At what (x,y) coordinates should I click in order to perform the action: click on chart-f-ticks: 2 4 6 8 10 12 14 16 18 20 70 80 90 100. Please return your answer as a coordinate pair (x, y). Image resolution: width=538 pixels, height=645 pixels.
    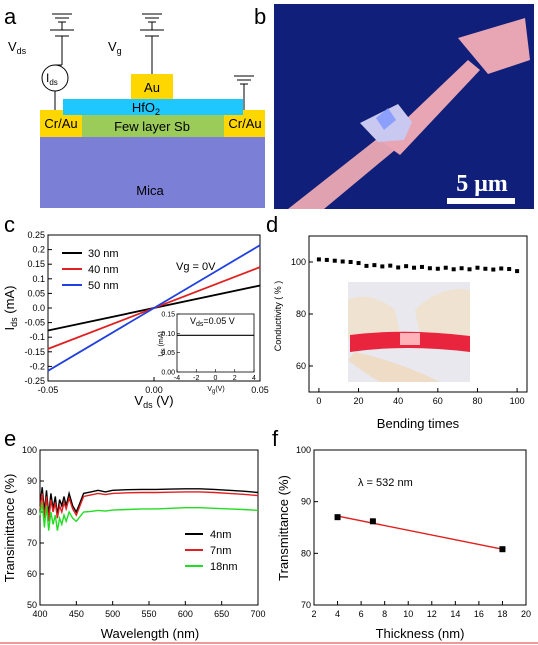
    Looking at the image, I should click on (413, 532).